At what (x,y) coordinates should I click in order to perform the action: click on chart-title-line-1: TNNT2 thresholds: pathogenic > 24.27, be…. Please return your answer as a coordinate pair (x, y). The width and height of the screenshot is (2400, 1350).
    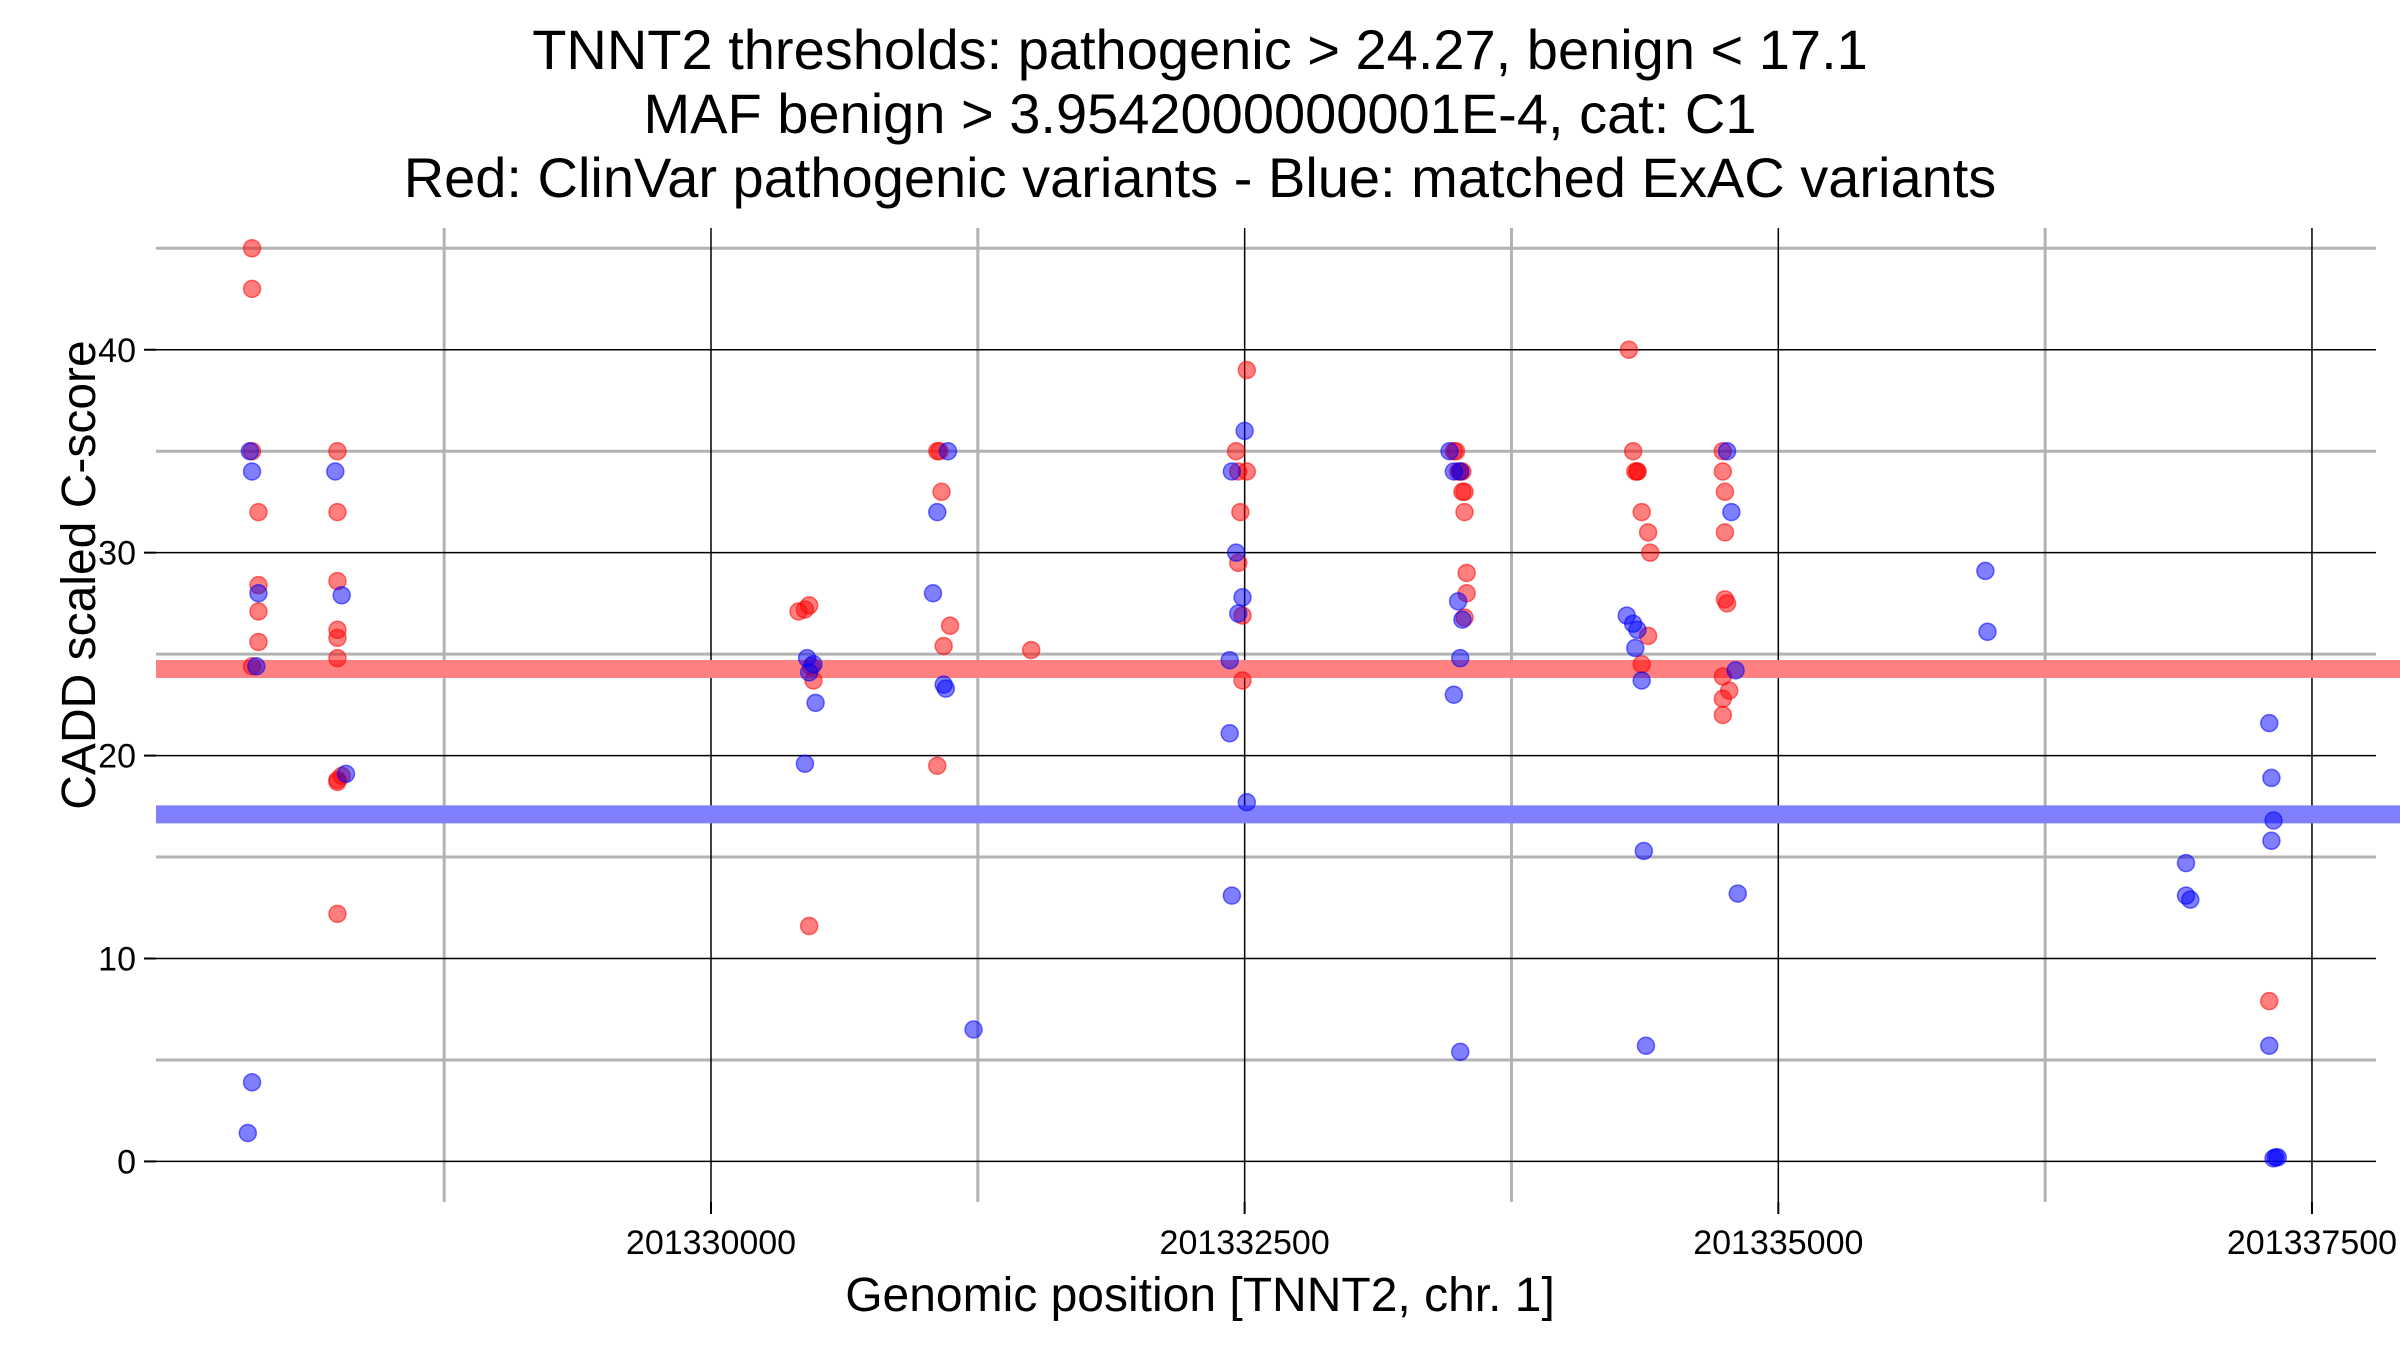
    Looking at the image, I should click on (1200, 49).